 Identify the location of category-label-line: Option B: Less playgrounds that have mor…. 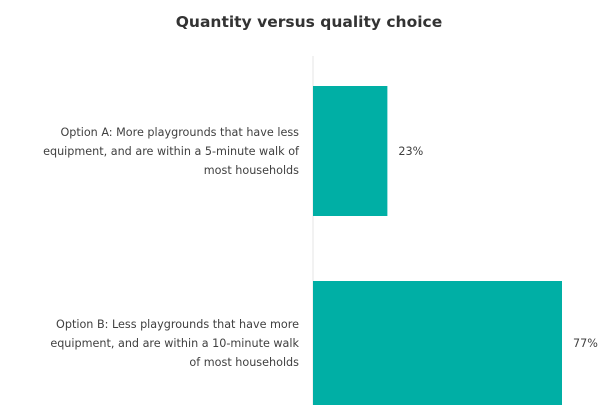
(177, 324).